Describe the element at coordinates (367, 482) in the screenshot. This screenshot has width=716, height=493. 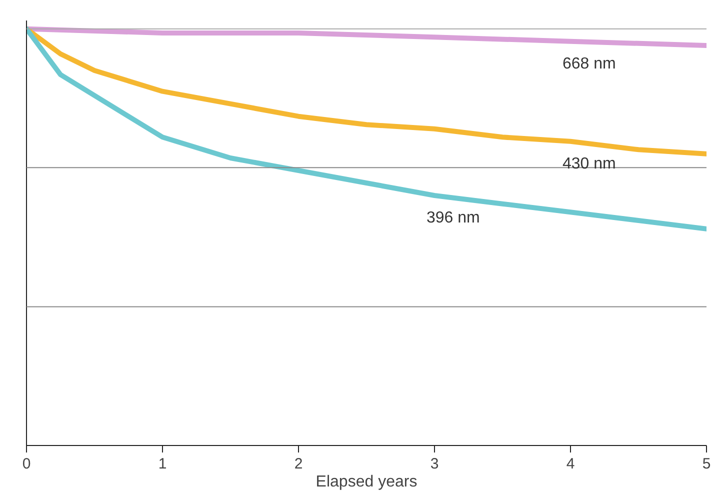
I see `x-axis-title: Elapsed years` at that location.